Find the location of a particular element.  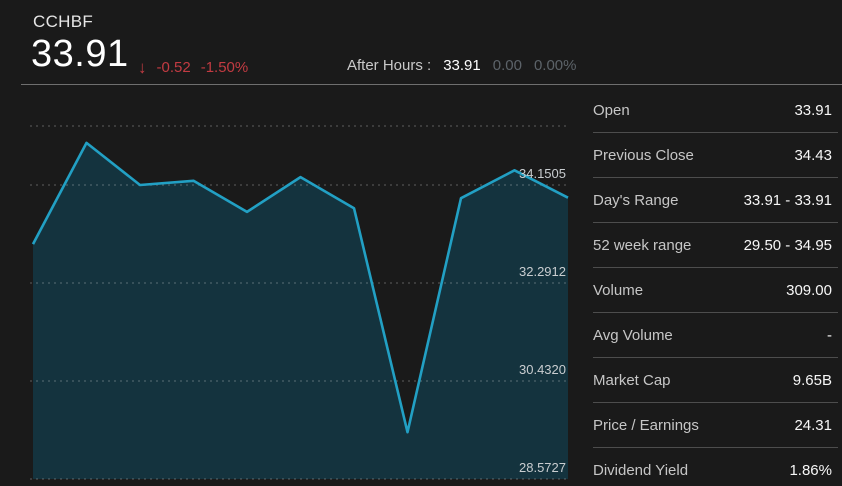

stat-value: - is located at coordinates (829, 335).